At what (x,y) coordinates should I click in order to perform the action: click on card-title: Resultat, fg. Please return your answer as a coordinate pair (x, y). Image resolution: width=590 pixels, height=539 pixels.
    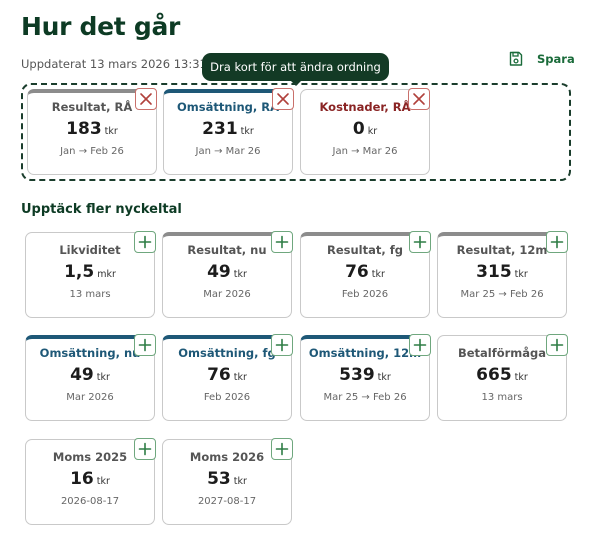
    Looking at the image, I should click on (365, 250).